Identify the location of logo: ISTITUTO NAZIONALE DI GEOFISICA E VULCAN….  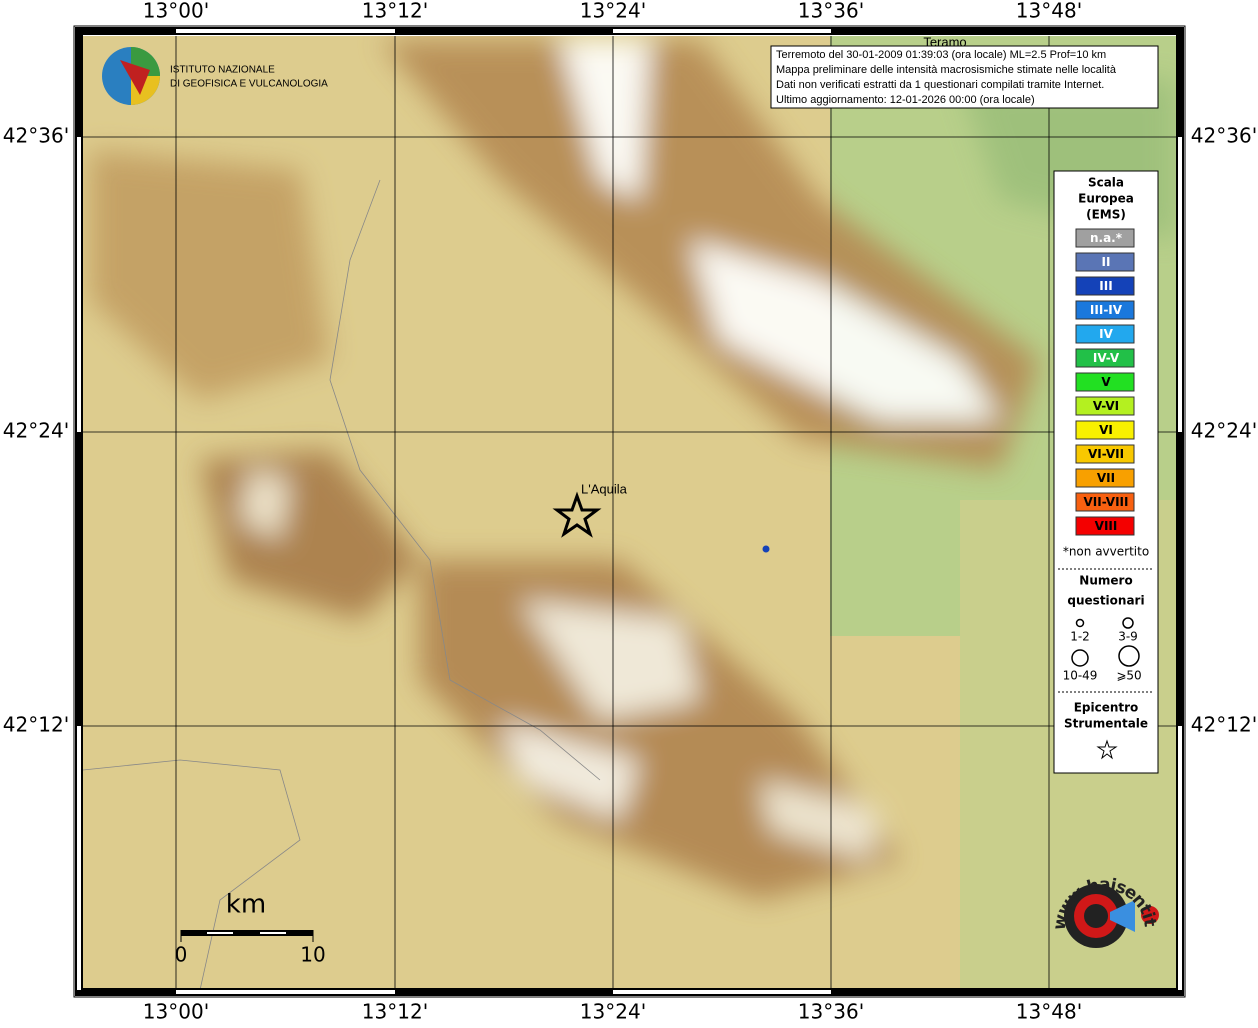
(215, 76).